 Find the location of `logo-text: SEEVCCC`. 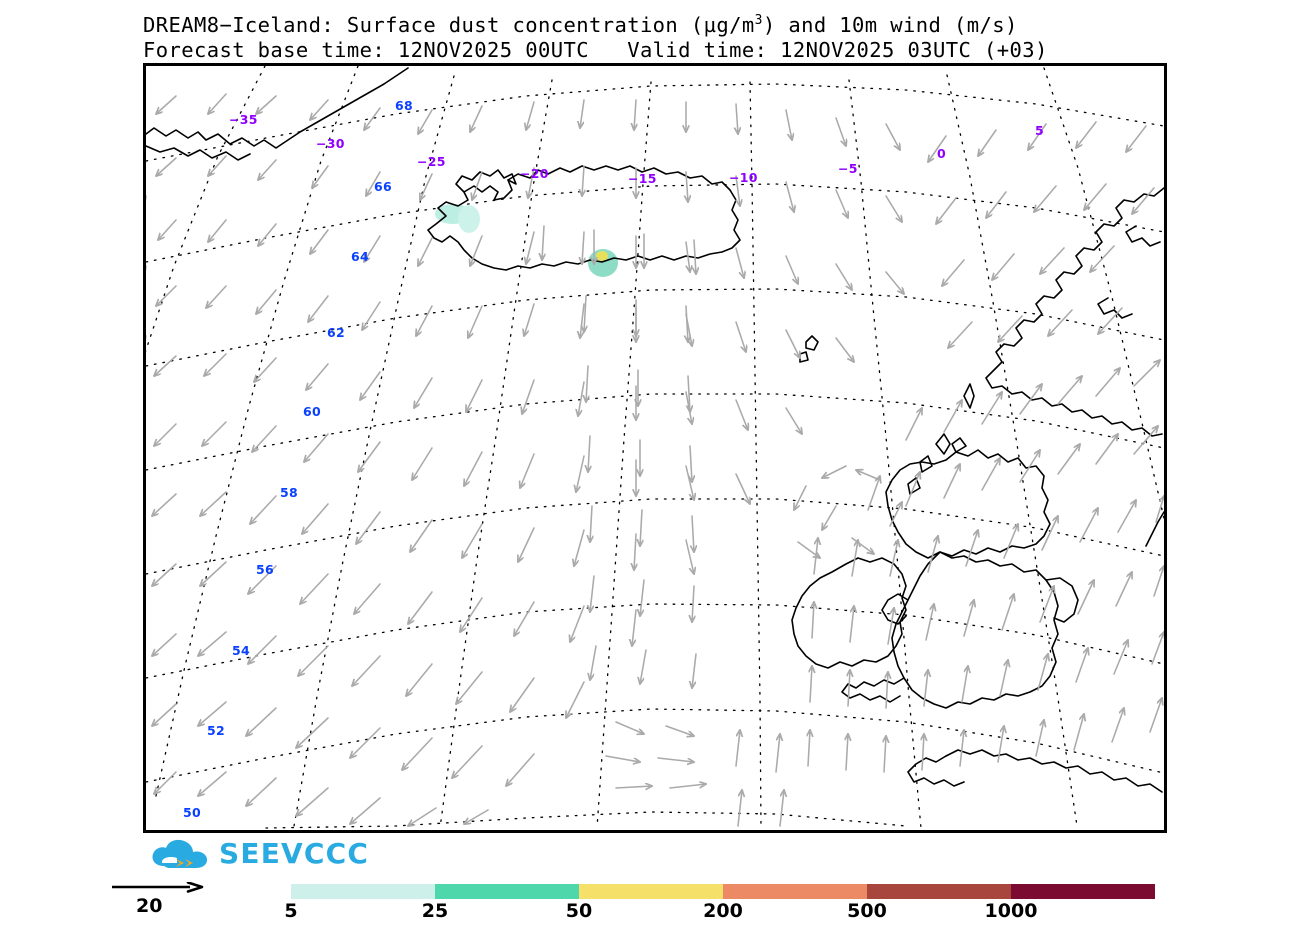

logo-text: SEEVCCC is located at coordinates (294, 853).